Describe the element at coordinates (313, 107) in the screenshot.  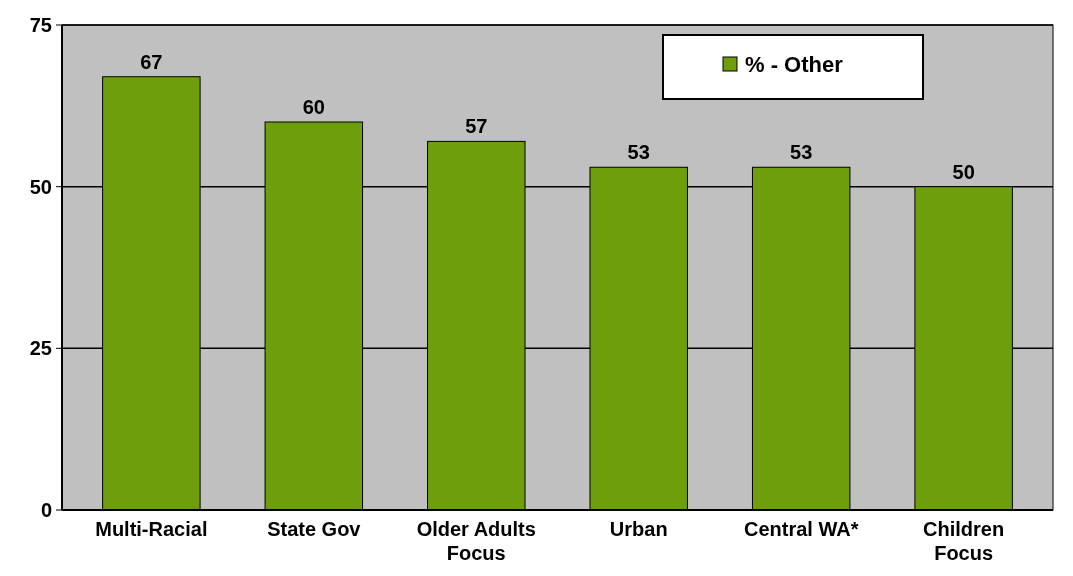
I see `data-label: 60` at that location.